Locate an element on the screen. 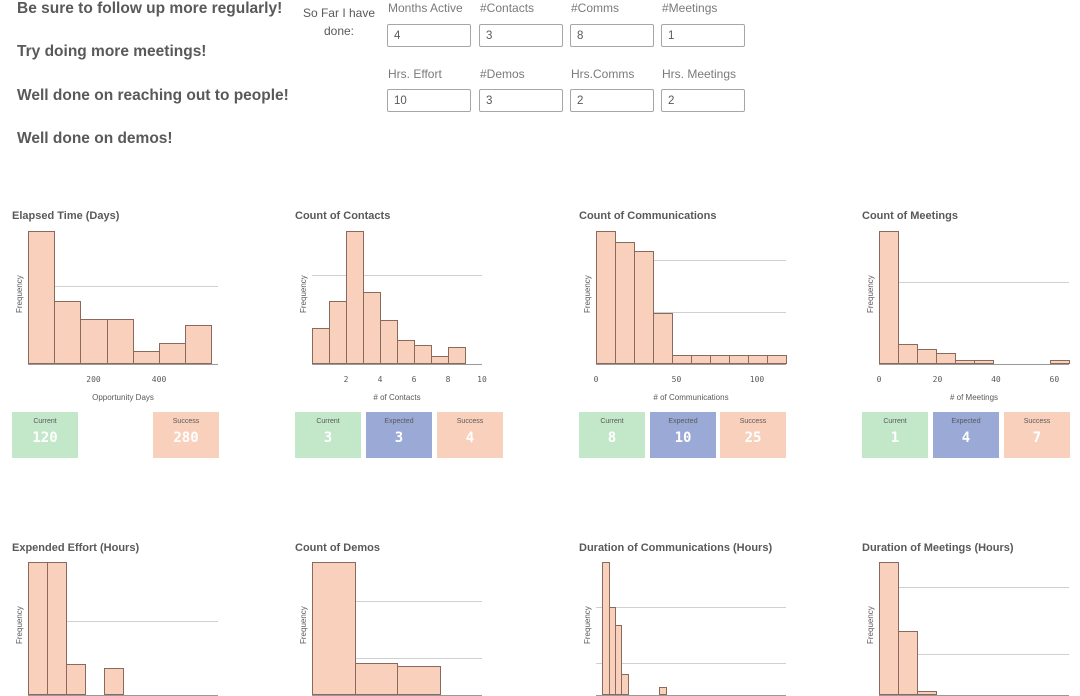 The image size is (1080, 696). chart-title: Expended Effort (Hours) is located at coordinates (76, 548).